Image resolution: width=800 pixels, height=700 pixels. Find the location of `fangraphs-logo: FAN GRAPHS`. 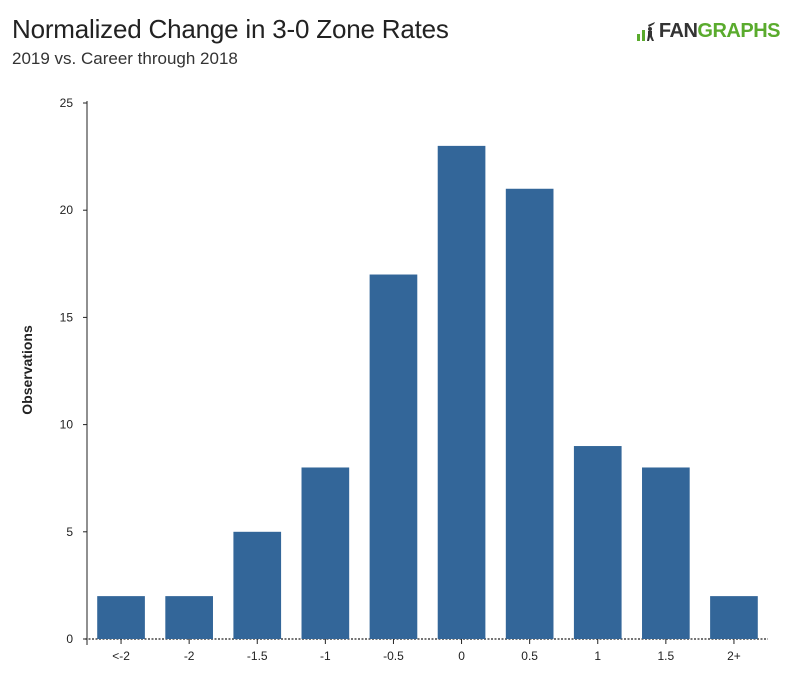

fangraphs-logo: FAN GRAPHS is located at coordinates (707, 31).